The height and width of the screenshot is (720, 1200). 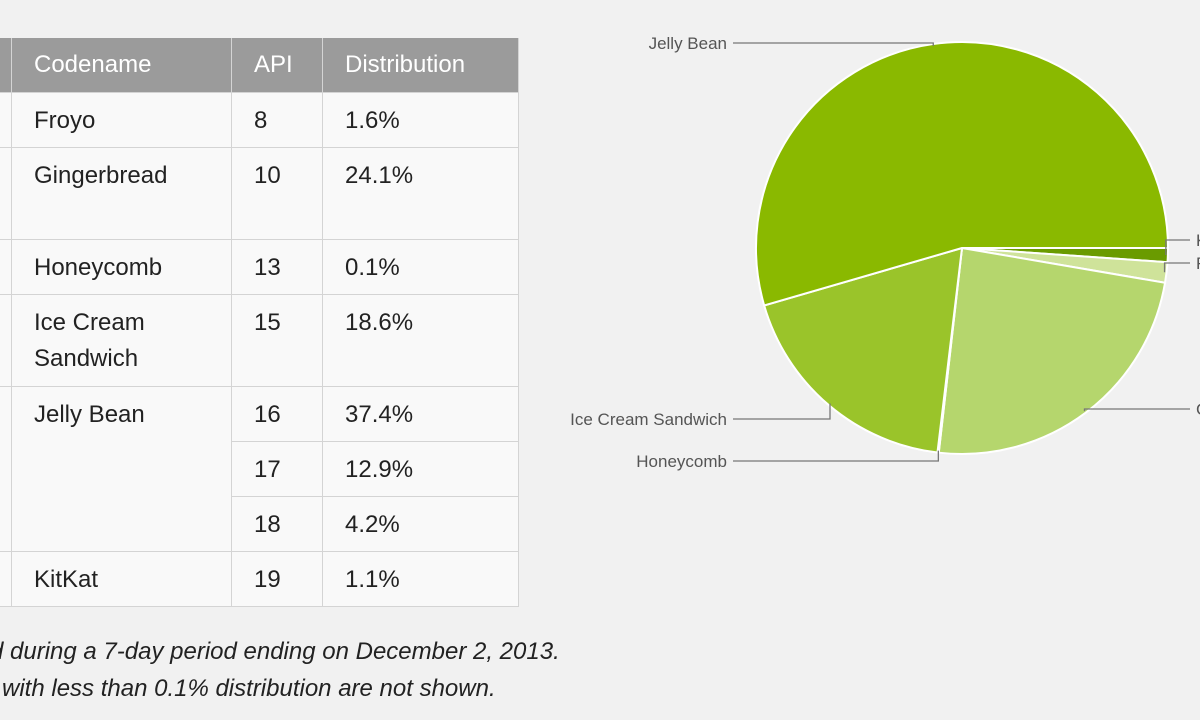 What do you see at coordinates (277, 579) in the screenshot?
I see `api-cell: 19` at bounding box center [277, 579].